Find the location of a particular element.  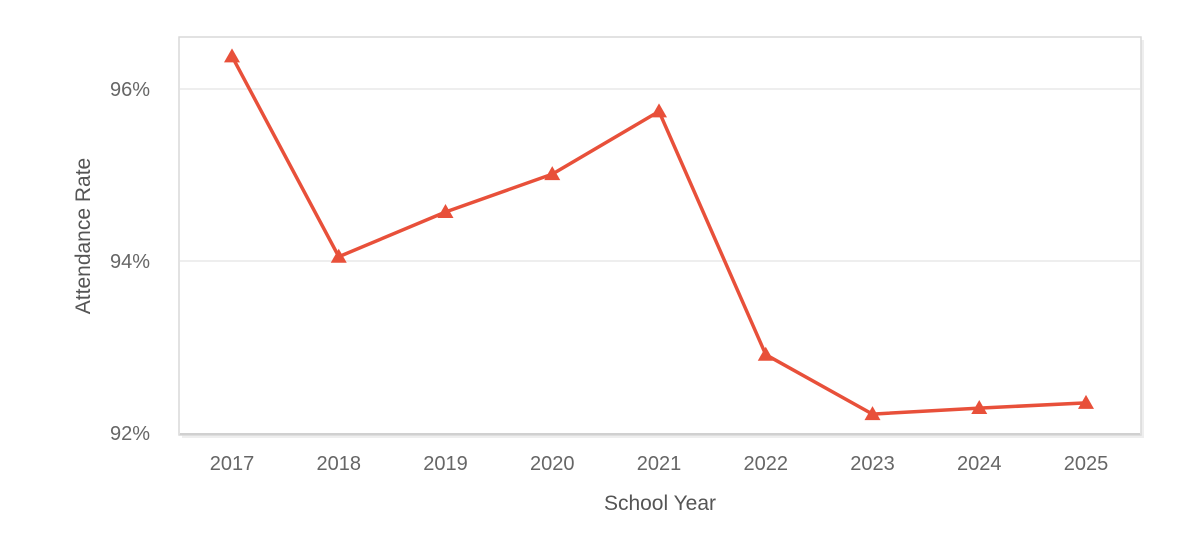

x-tick-label: 2020 is located at coordinates (552, 464).